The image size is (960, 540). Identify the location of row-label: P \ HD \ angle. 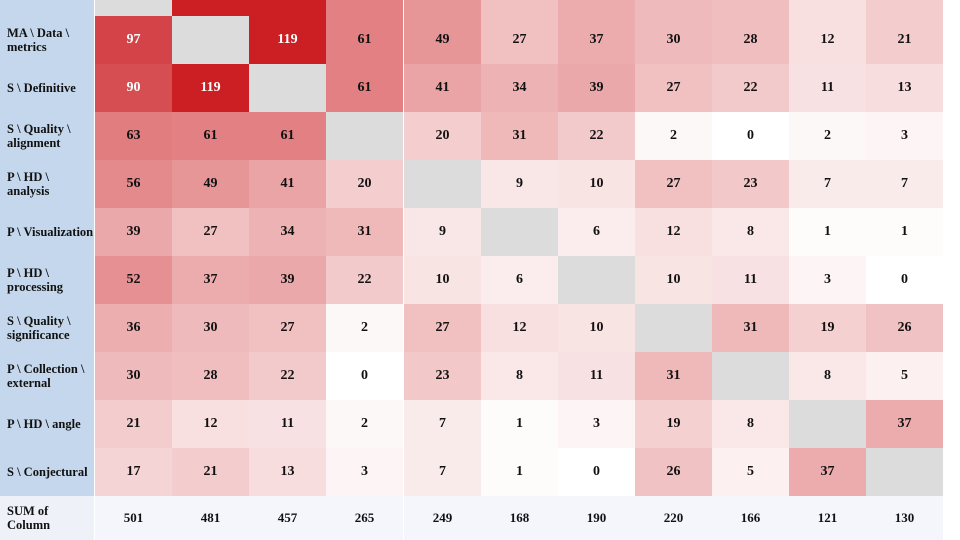
(47, 424).